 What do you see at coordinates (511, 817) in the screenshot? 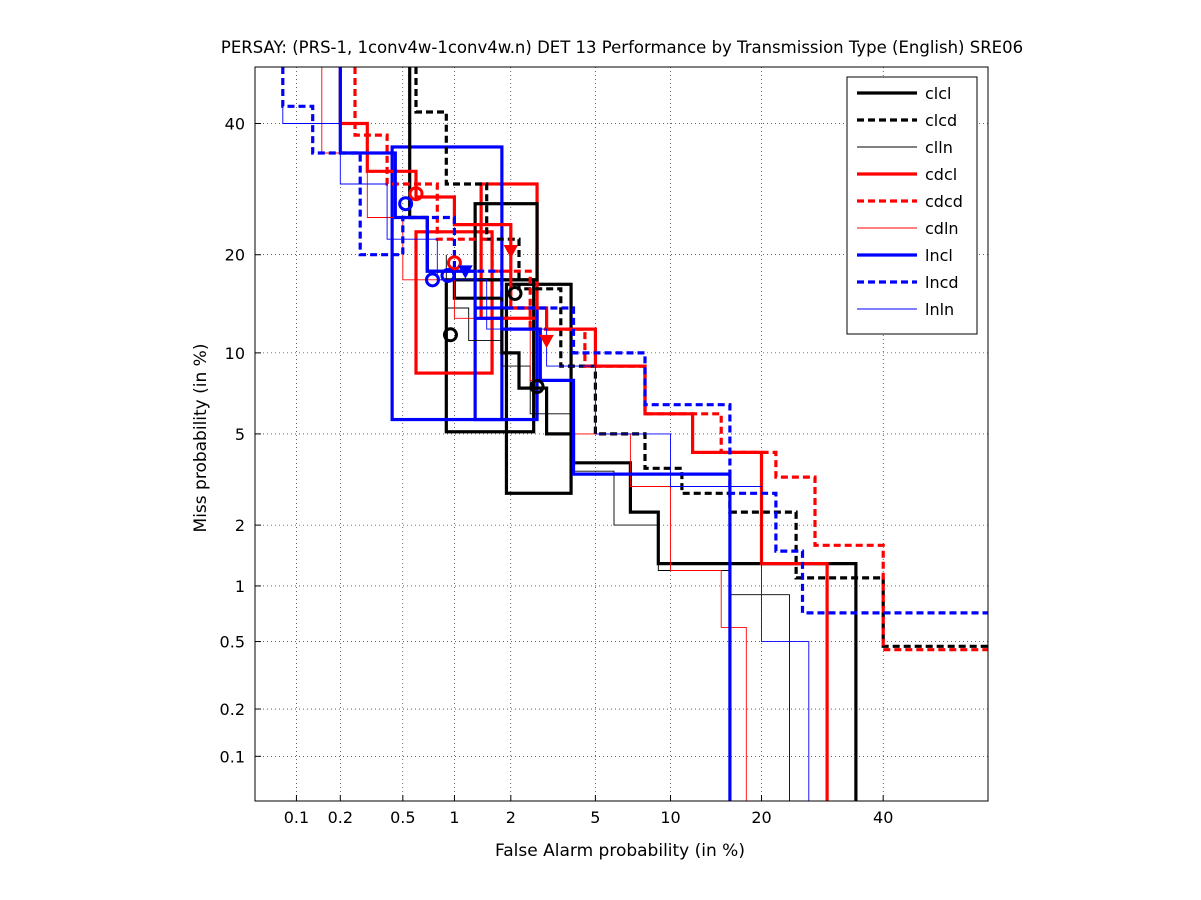
I see `x-tick-label: 2` at bounding box center [511, 817].